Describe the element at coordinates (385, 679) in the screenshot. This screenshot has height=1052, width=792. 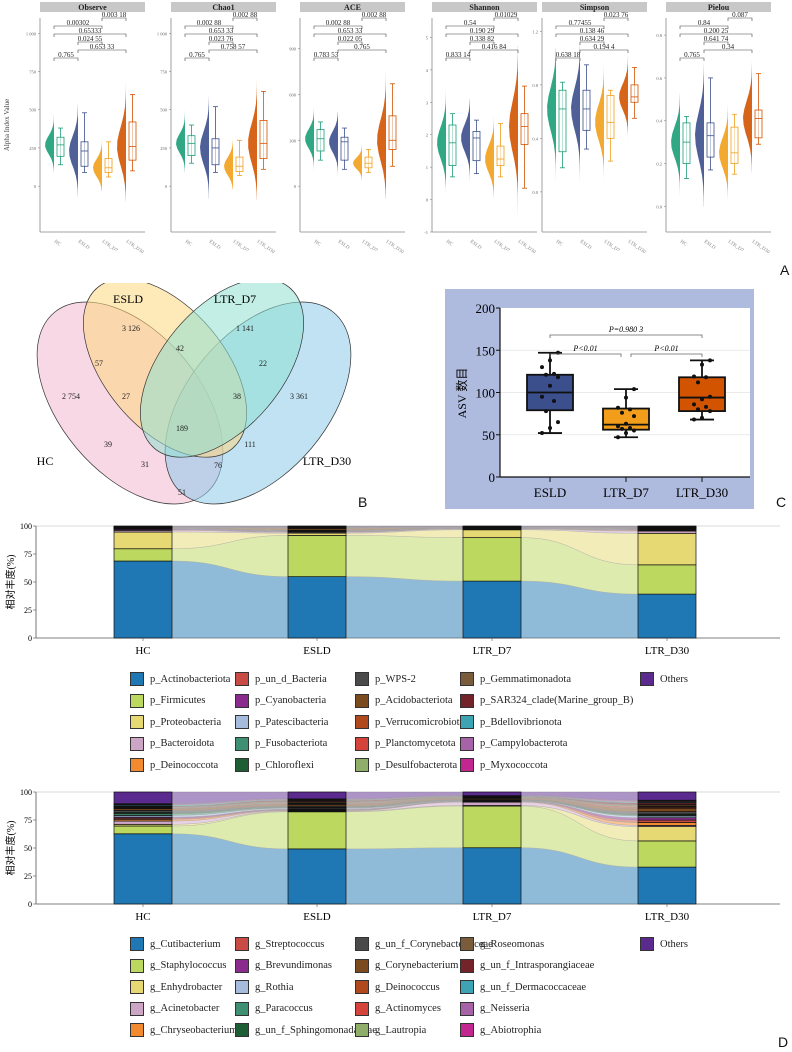
I see `legend-item: p_WPS-2` at that location.